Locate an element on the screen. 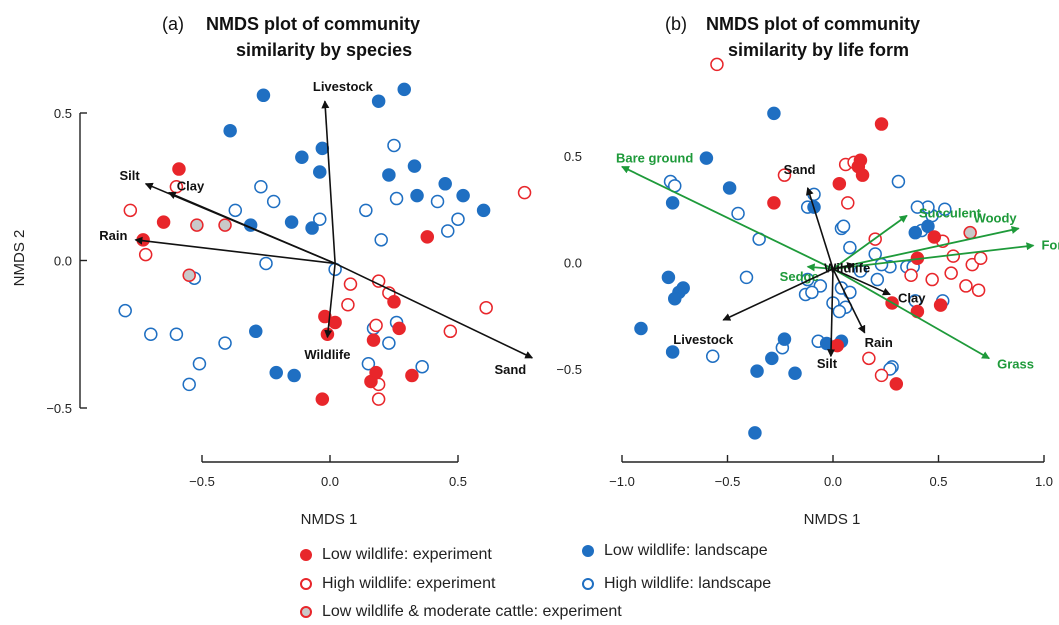  legend-label: High wildlife: landscape is located at coordinates (688, 583).